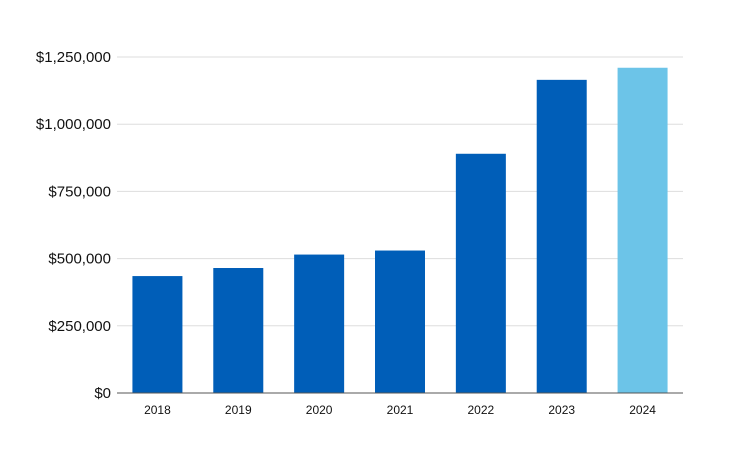  Describe the element at coordinates (73, 57) in the screenshot. I see `y-tick-label: $1,250,000` at that location.